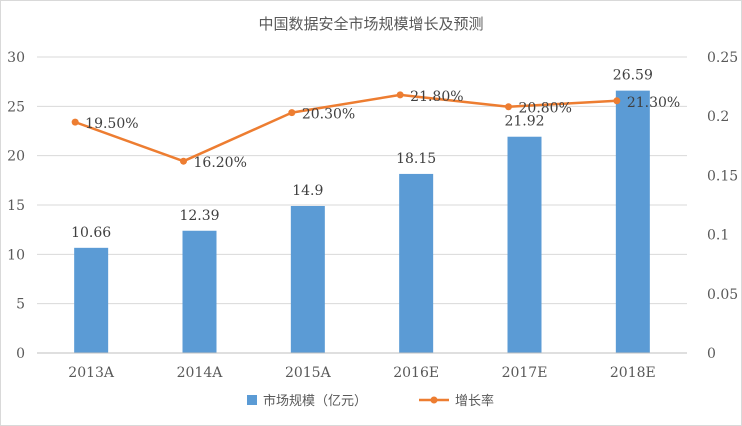 This screenshot has width=742, height=426. What do you see at coordinates (16, 58) in the screenshot?
I see `y-left-tick-label: 30` at bounding box center [16, 58].